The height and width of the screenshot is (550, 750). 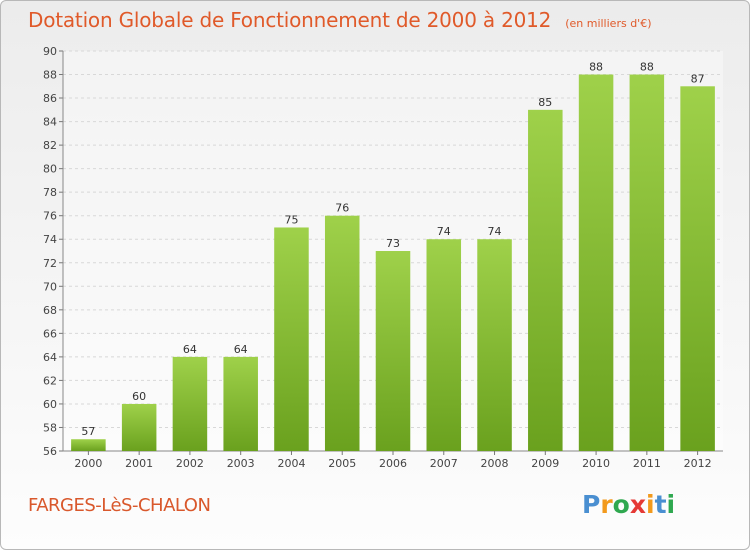 What do you see at coordinates (50, 357) in the screenshot?
I see `y-tick-label: 64` at bounding box center [50, 357].